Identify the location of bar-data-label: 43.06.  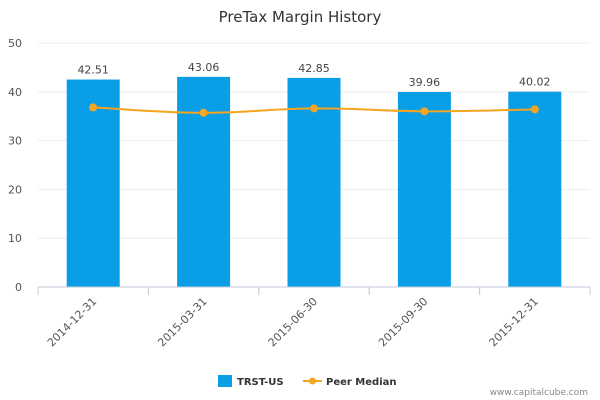
(204, 67).